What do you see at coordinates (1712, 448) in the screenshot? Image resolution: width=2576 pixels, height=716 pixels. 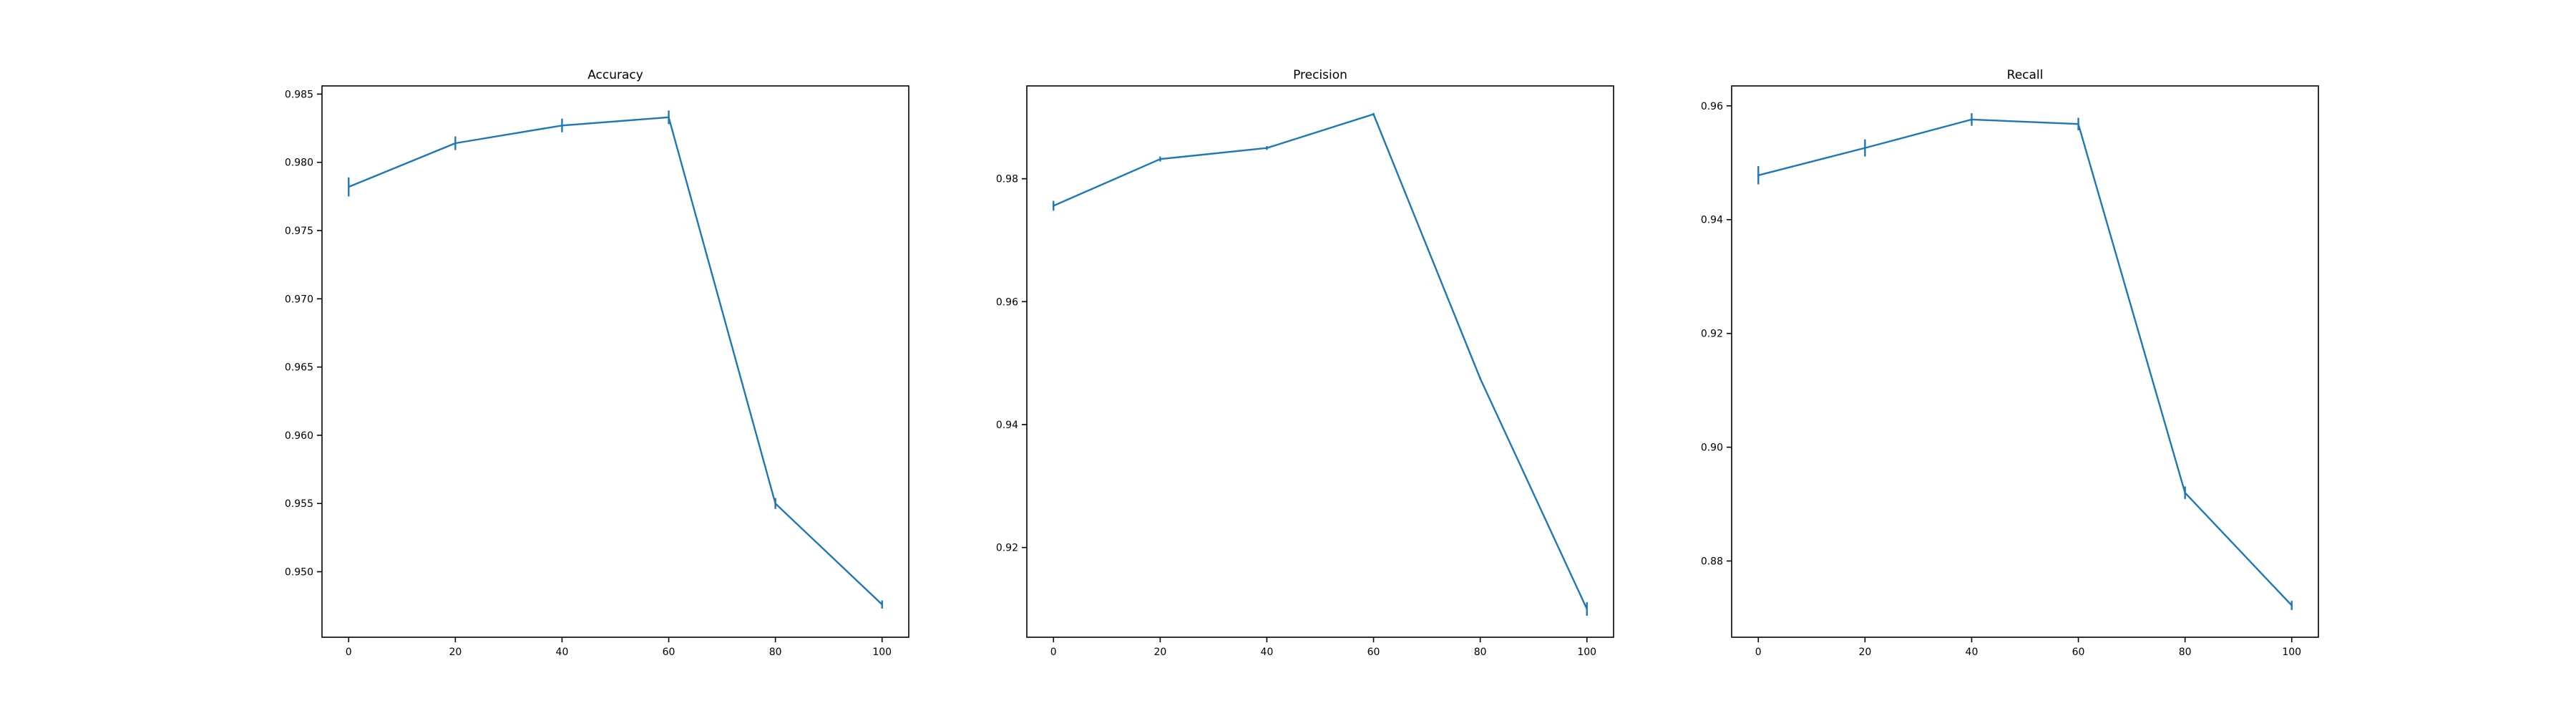 I see `y-tick-label: 0.90` at bounding box center [1712, 448].